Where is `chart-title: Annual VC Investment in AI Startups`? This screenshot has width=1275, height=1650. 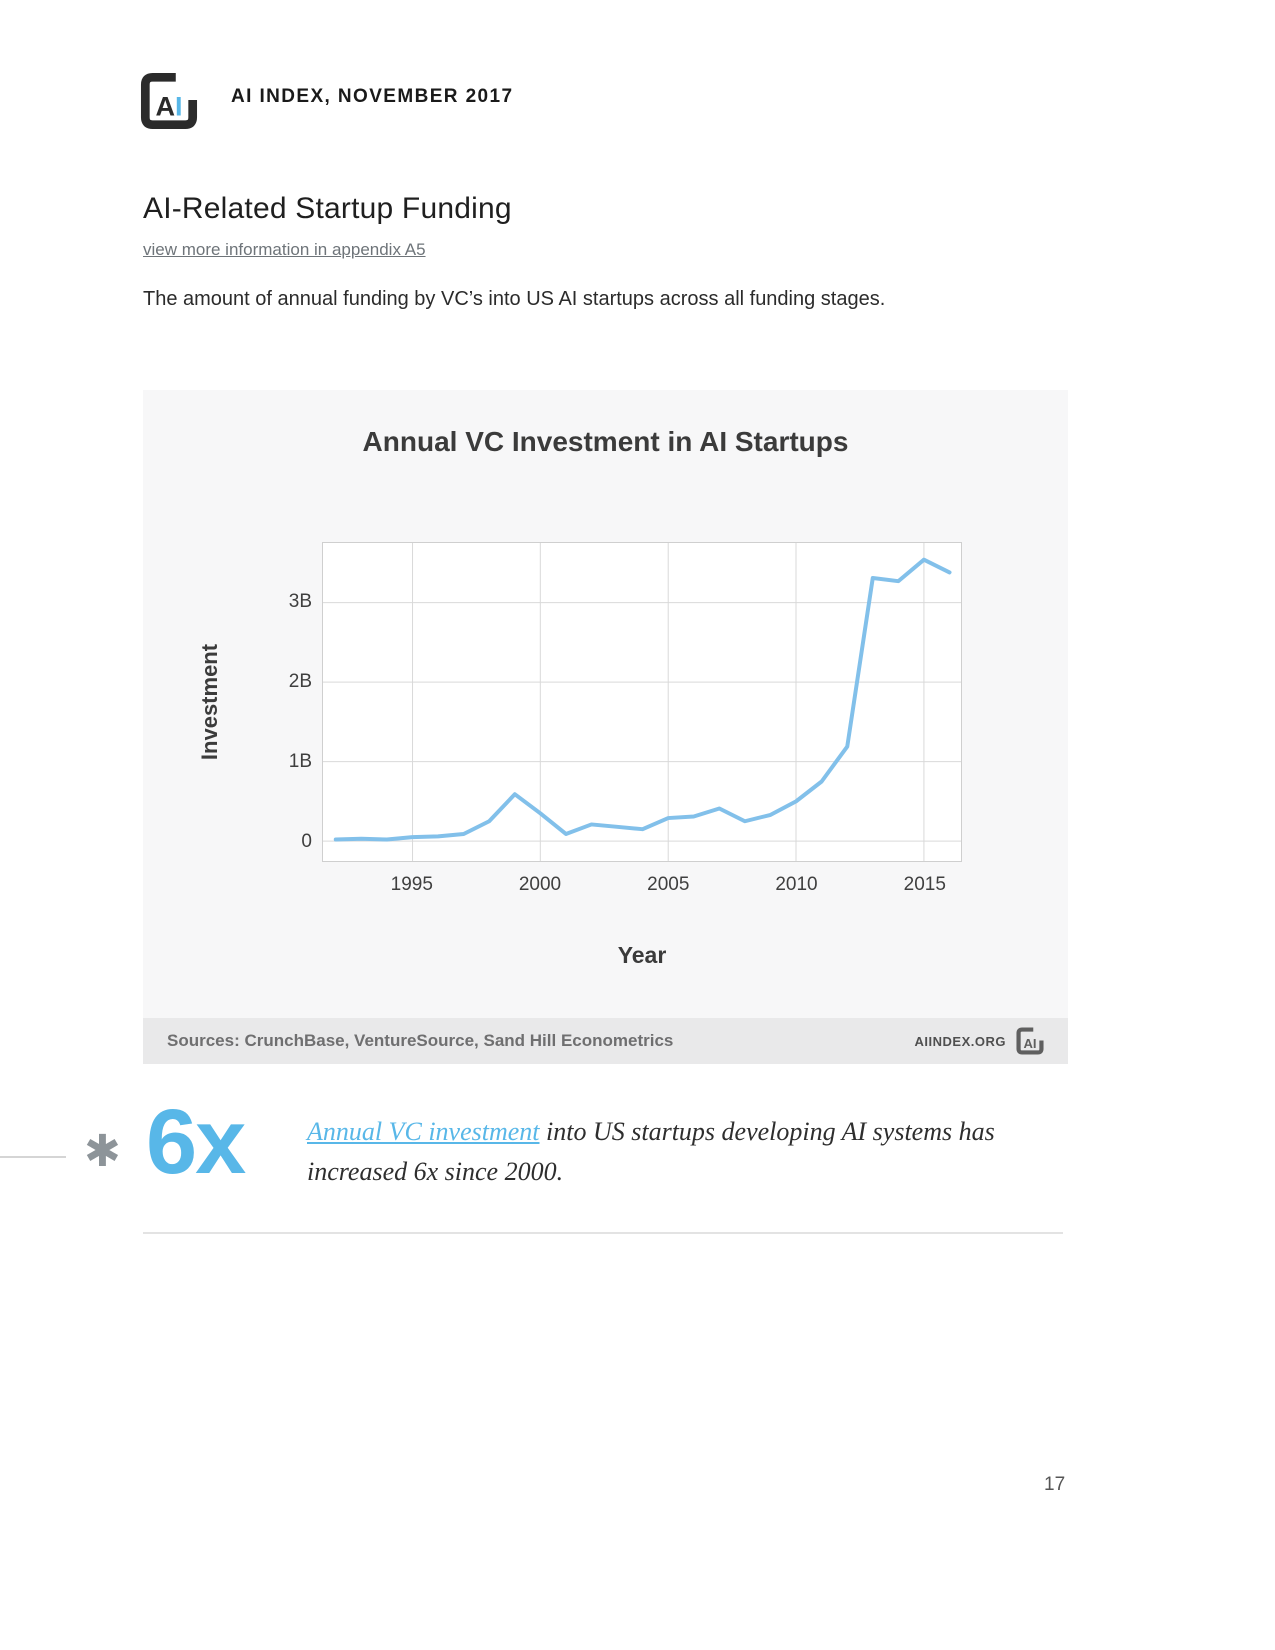
chart-title: Annual VC Investment in AI Startups is located at coordinates (605, 441).